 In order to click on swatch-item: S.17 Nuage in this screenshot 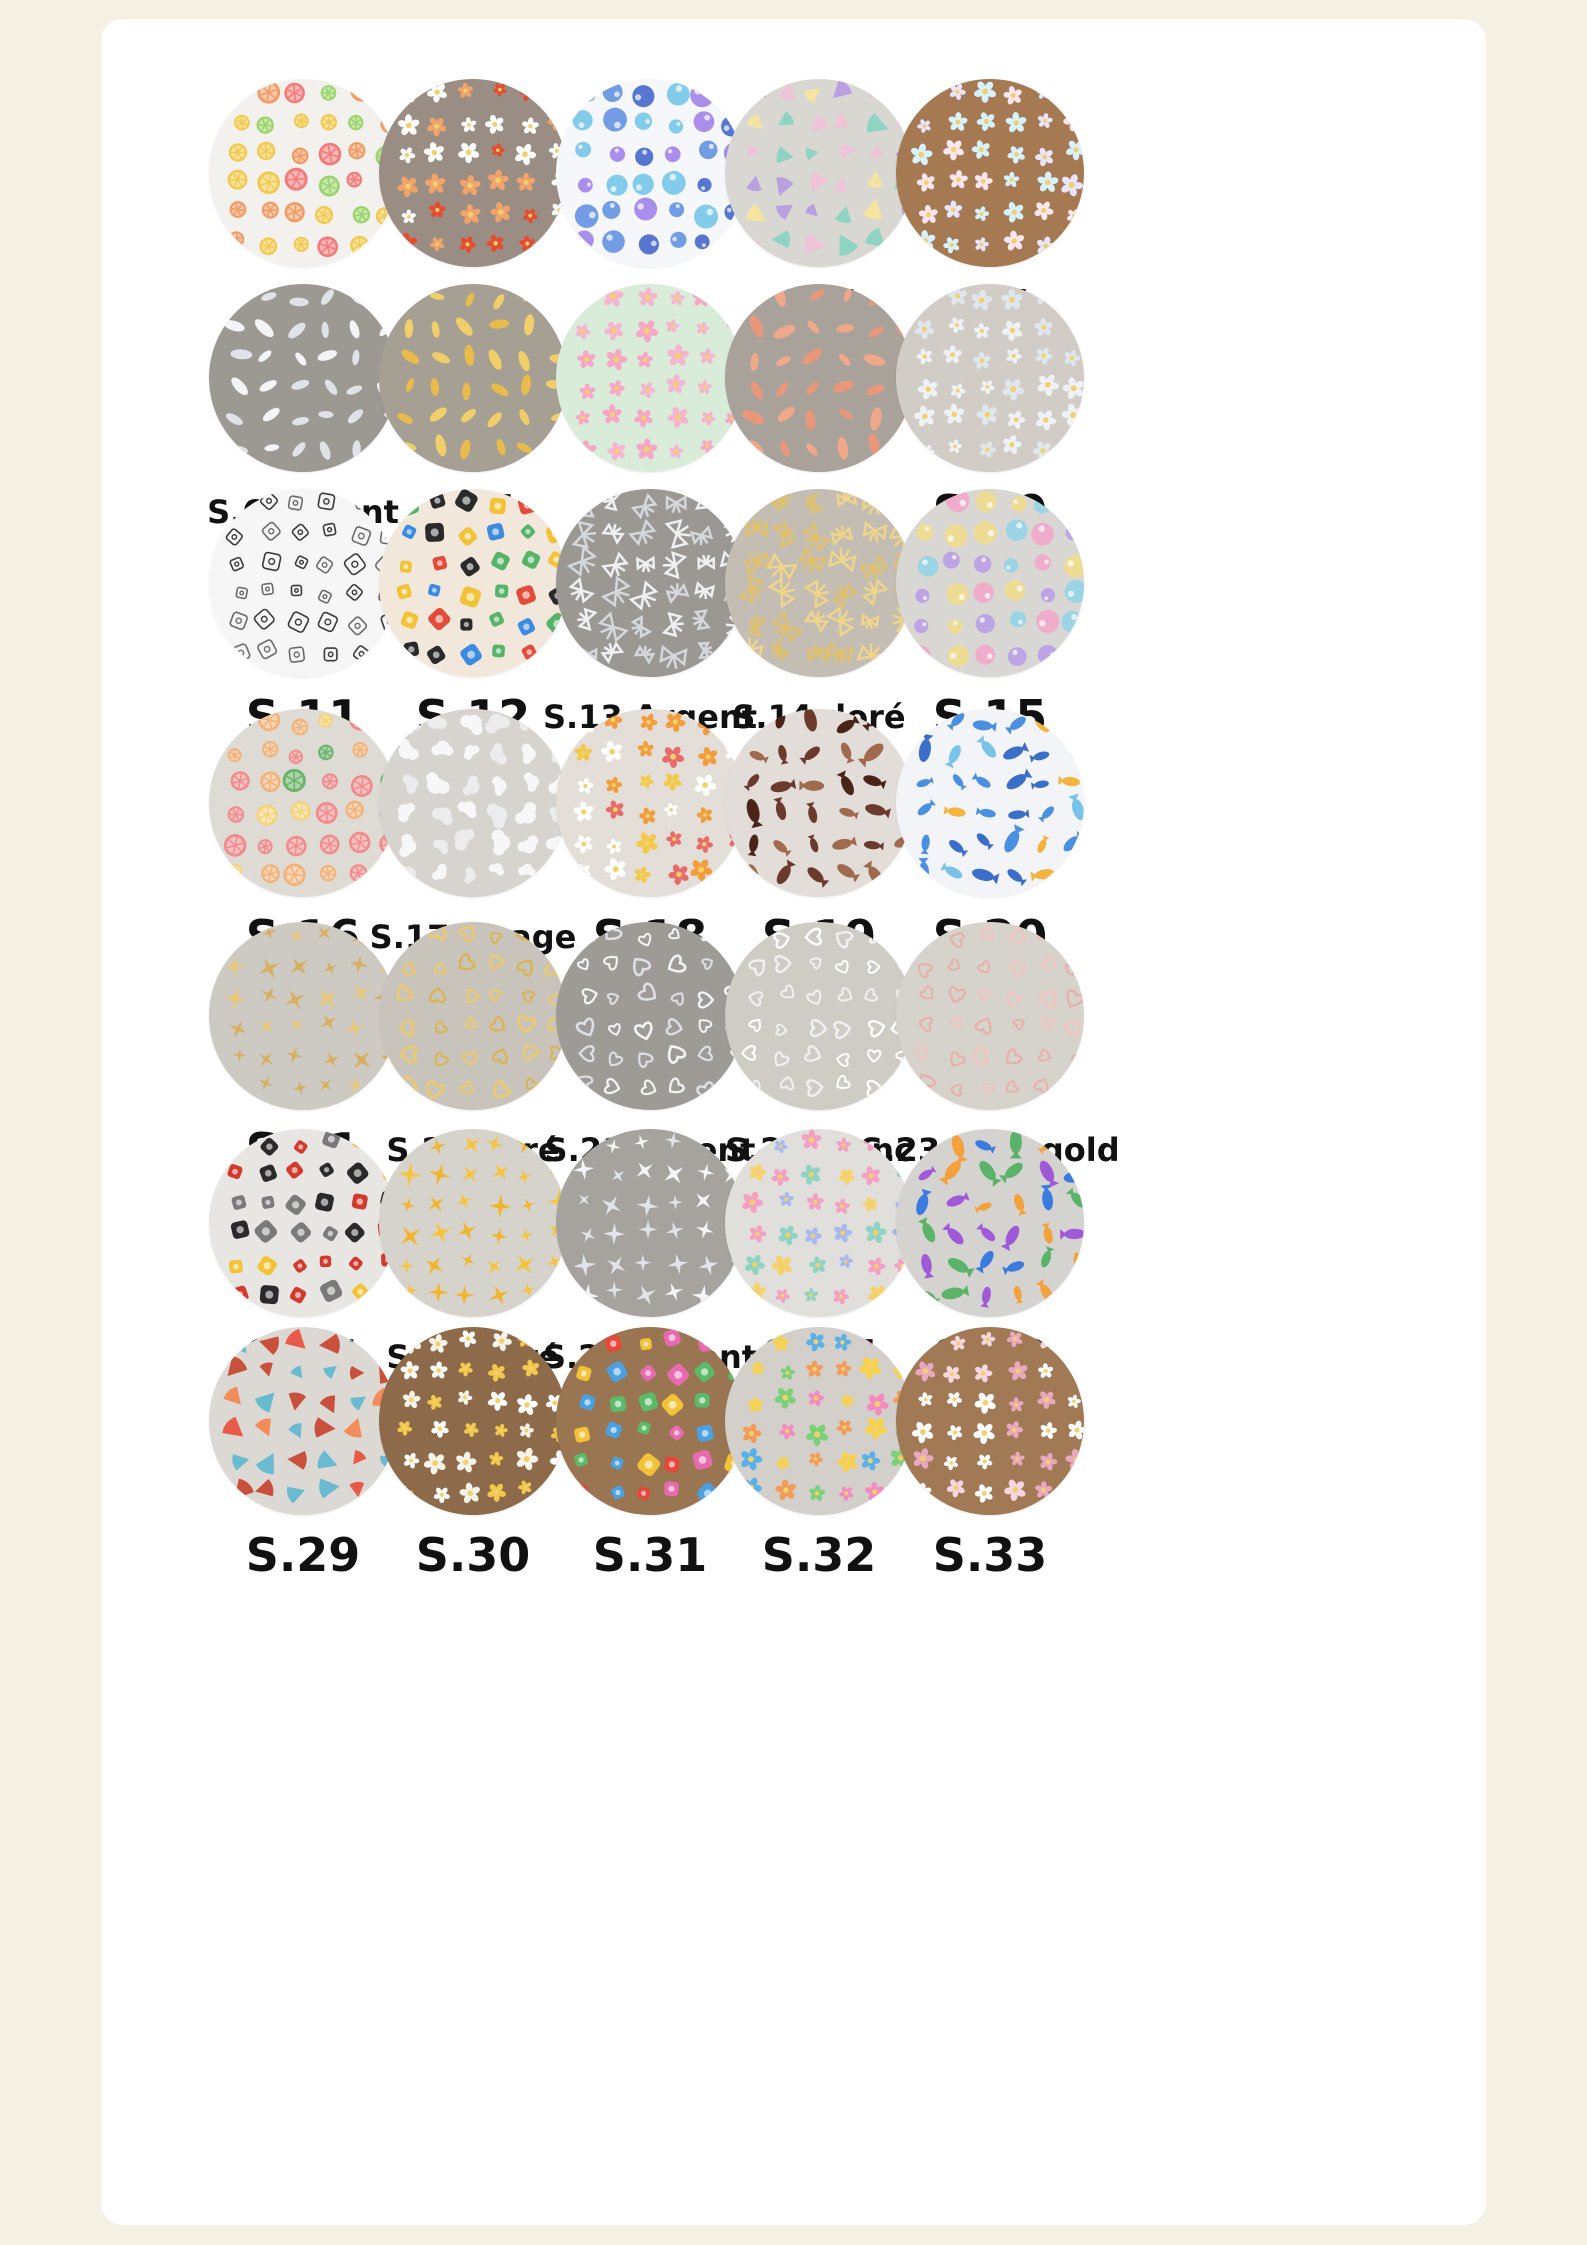, I will do `click(473, 859)`.